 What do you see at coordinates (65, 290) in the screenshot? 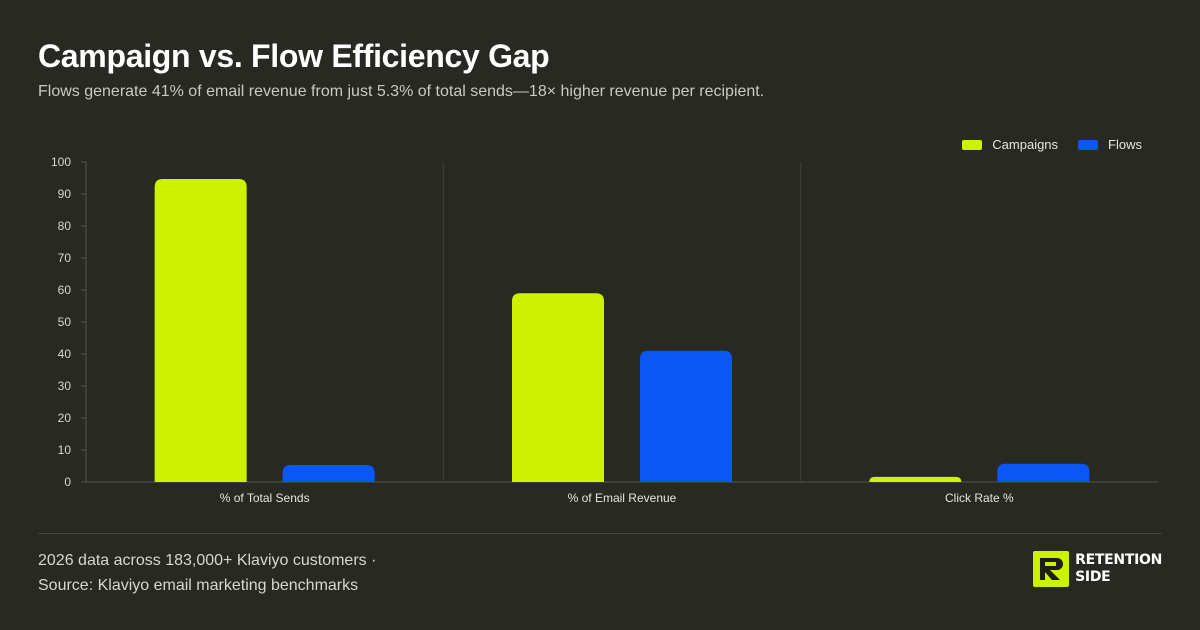
I see `y-tick-label: 60` at bounding box center [65, 290].